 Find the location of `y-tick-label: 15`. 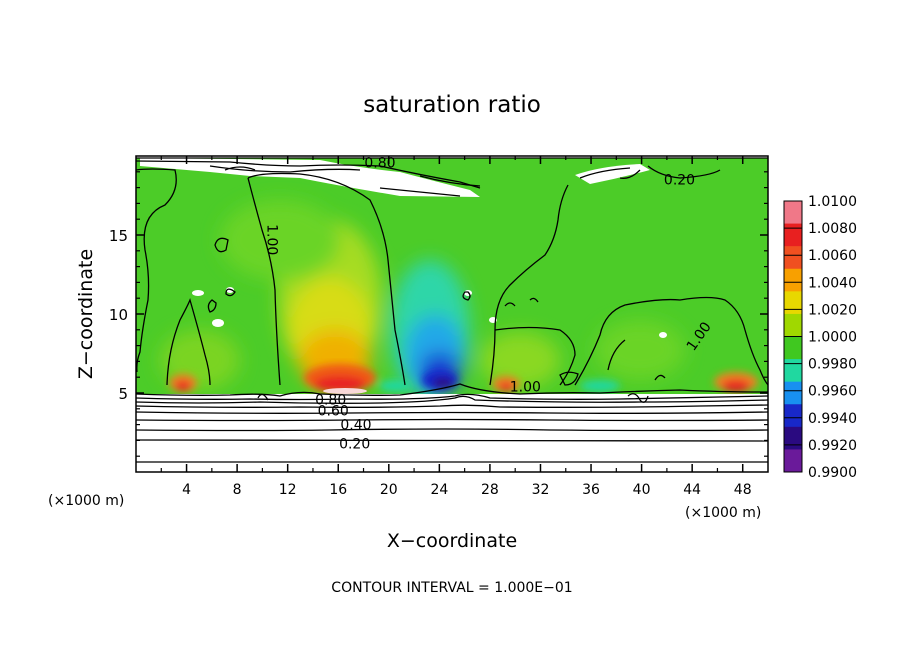

y-tick-label: 15 is located at coordinates (118, 236).